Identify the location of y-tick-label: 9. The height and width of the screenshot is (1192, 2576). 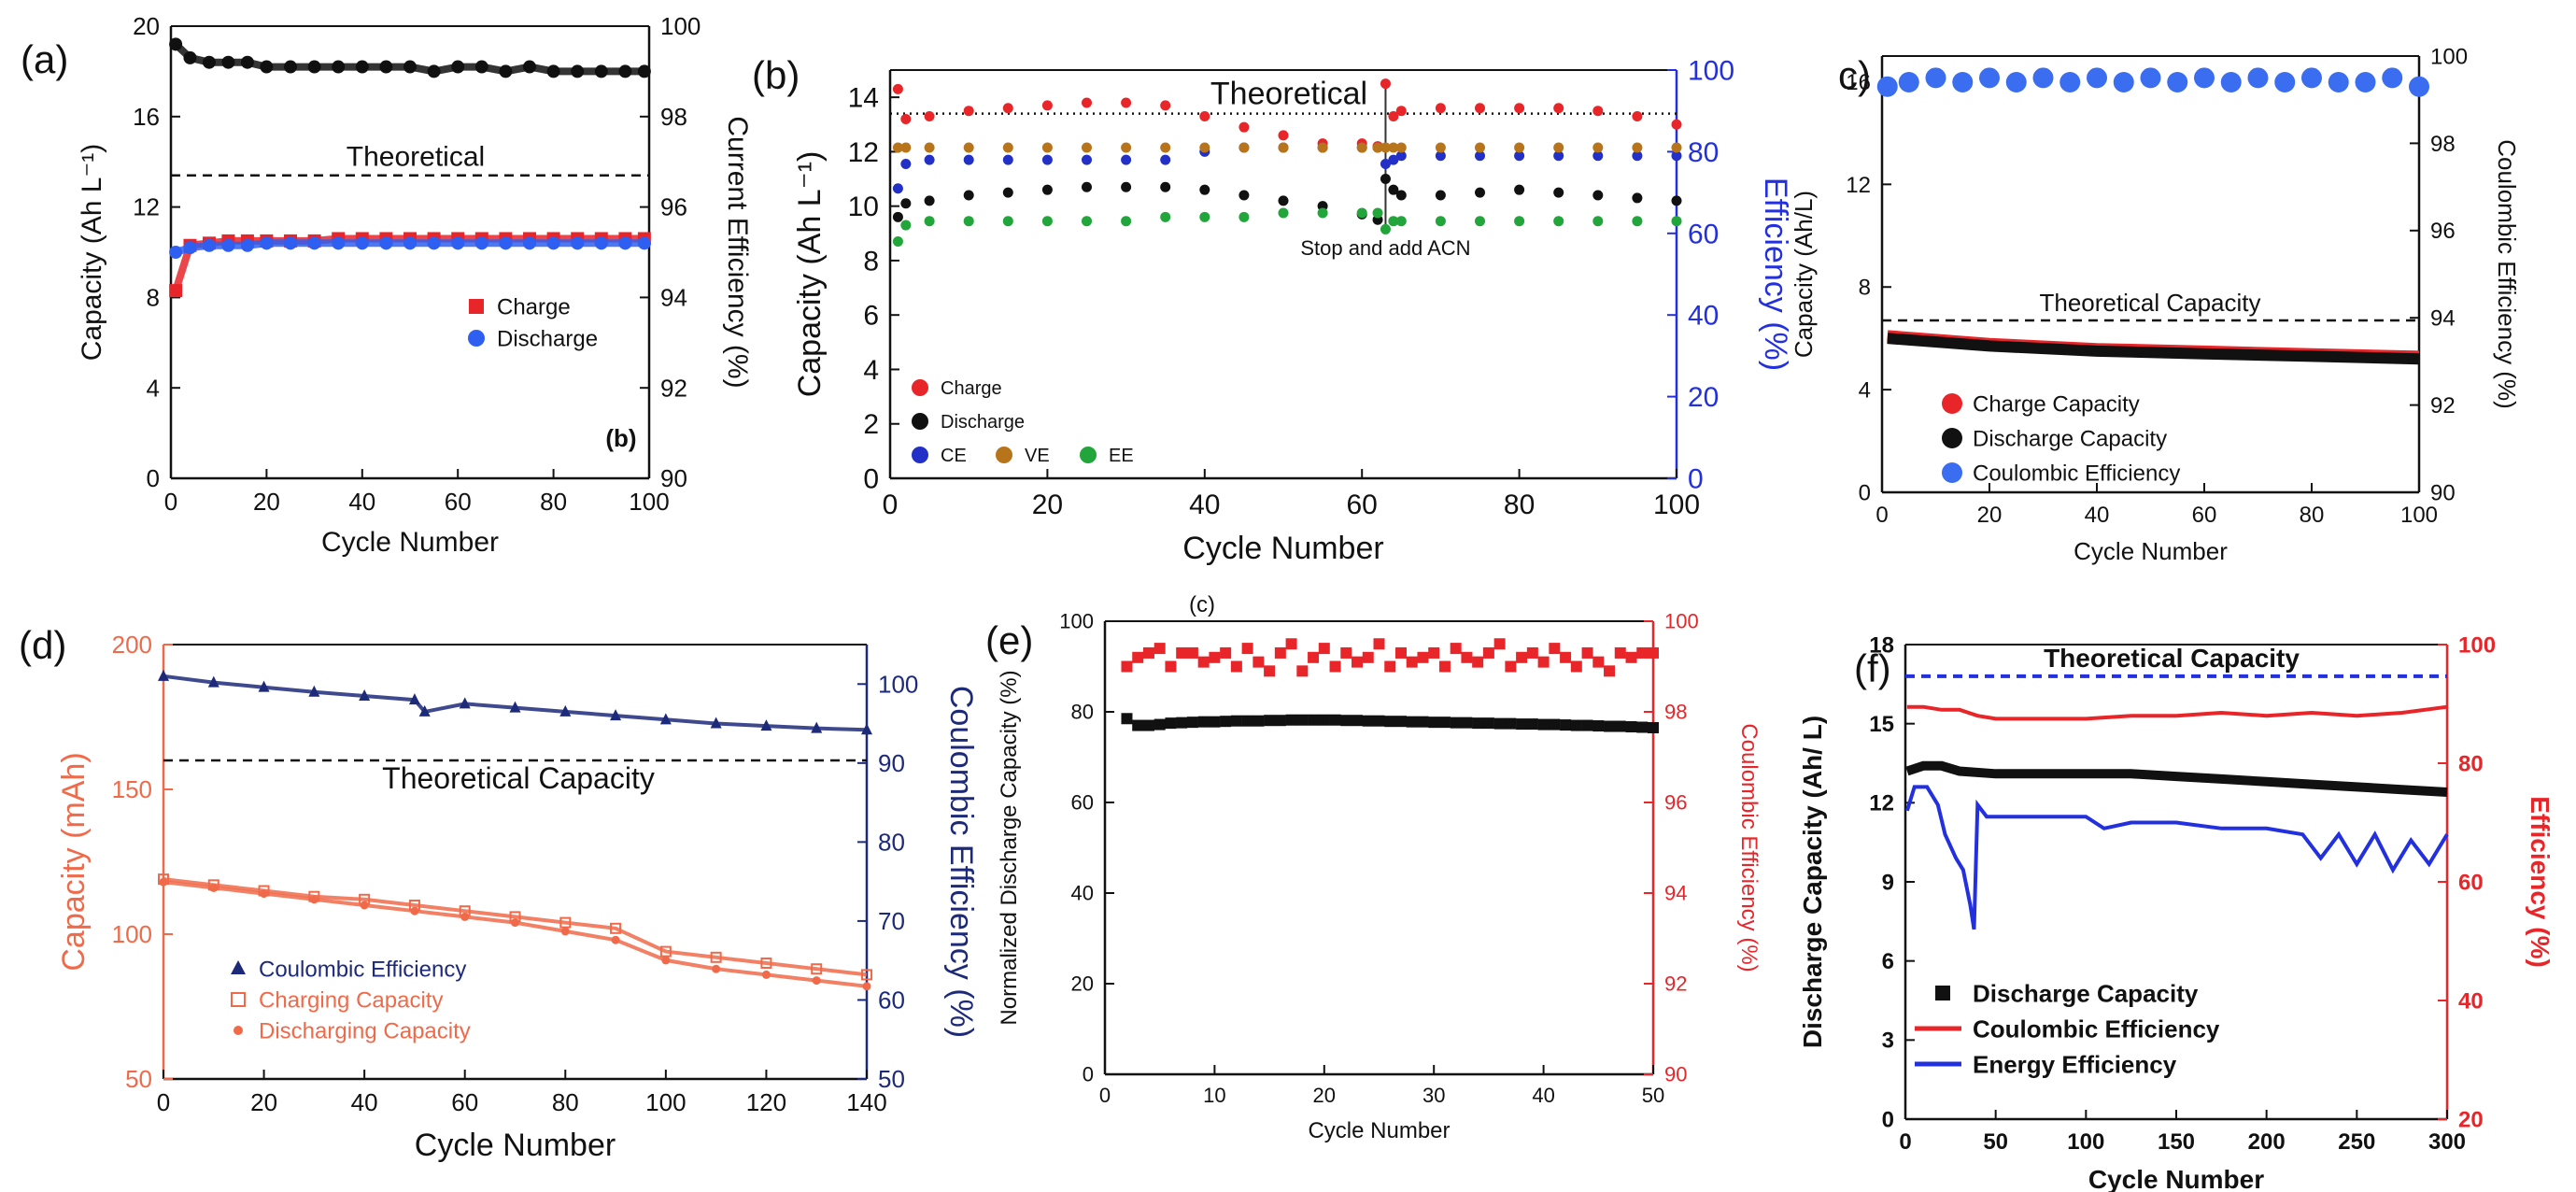
(1888, 882).